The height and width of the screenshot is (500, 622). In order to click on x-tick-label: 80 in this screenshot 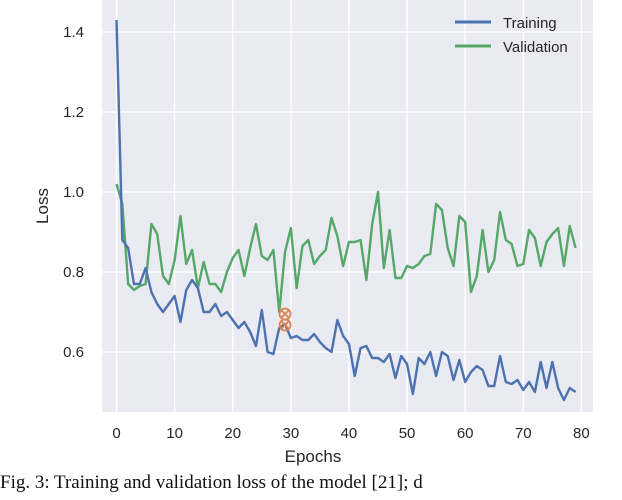, I will do `click(581, 433)`.